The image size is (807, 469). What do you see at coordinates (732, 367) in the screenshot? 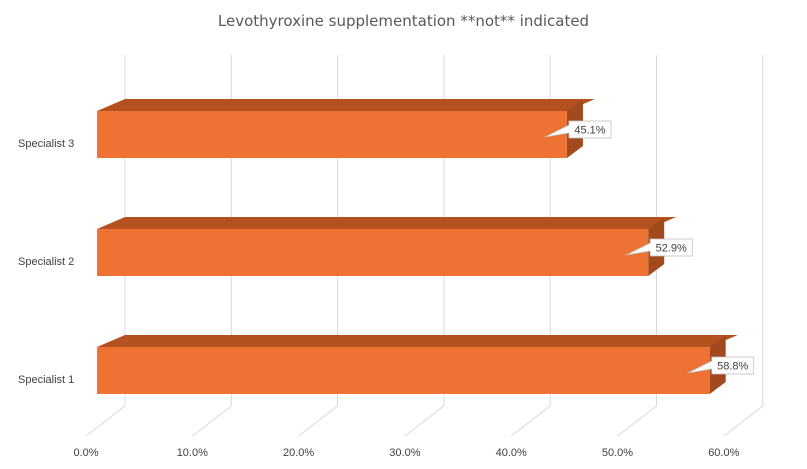
I see `data-label: 58.8%` at bounding box center [732, 367].